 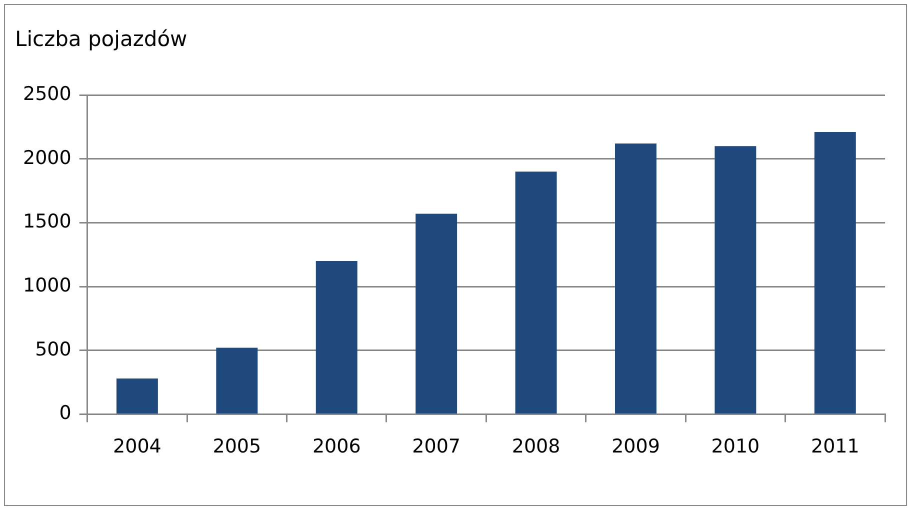 What do you see at coordinates (137, 447) in the screenshot?
I see `x-tick-label: 2004` at bounding box center [137, 447].